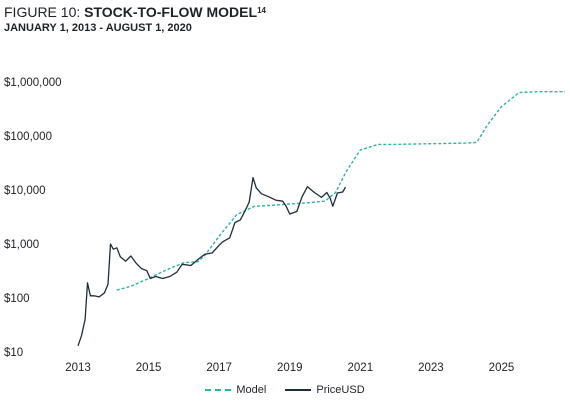 Image resolution: width=570 pixels, height=401 pixels. Describe the element at coordinates (361, 368) in the screenshot. I see `x-tick-label: 2021` at that location.